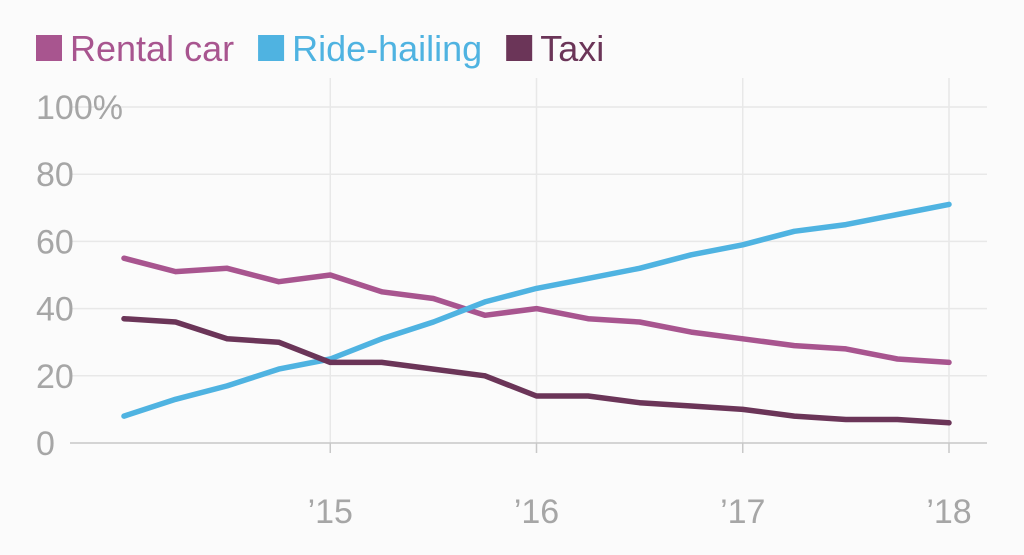  Describe the element at coordinates (55, 175) in the screenshot. I see `y-tick-label: 80` at that location.